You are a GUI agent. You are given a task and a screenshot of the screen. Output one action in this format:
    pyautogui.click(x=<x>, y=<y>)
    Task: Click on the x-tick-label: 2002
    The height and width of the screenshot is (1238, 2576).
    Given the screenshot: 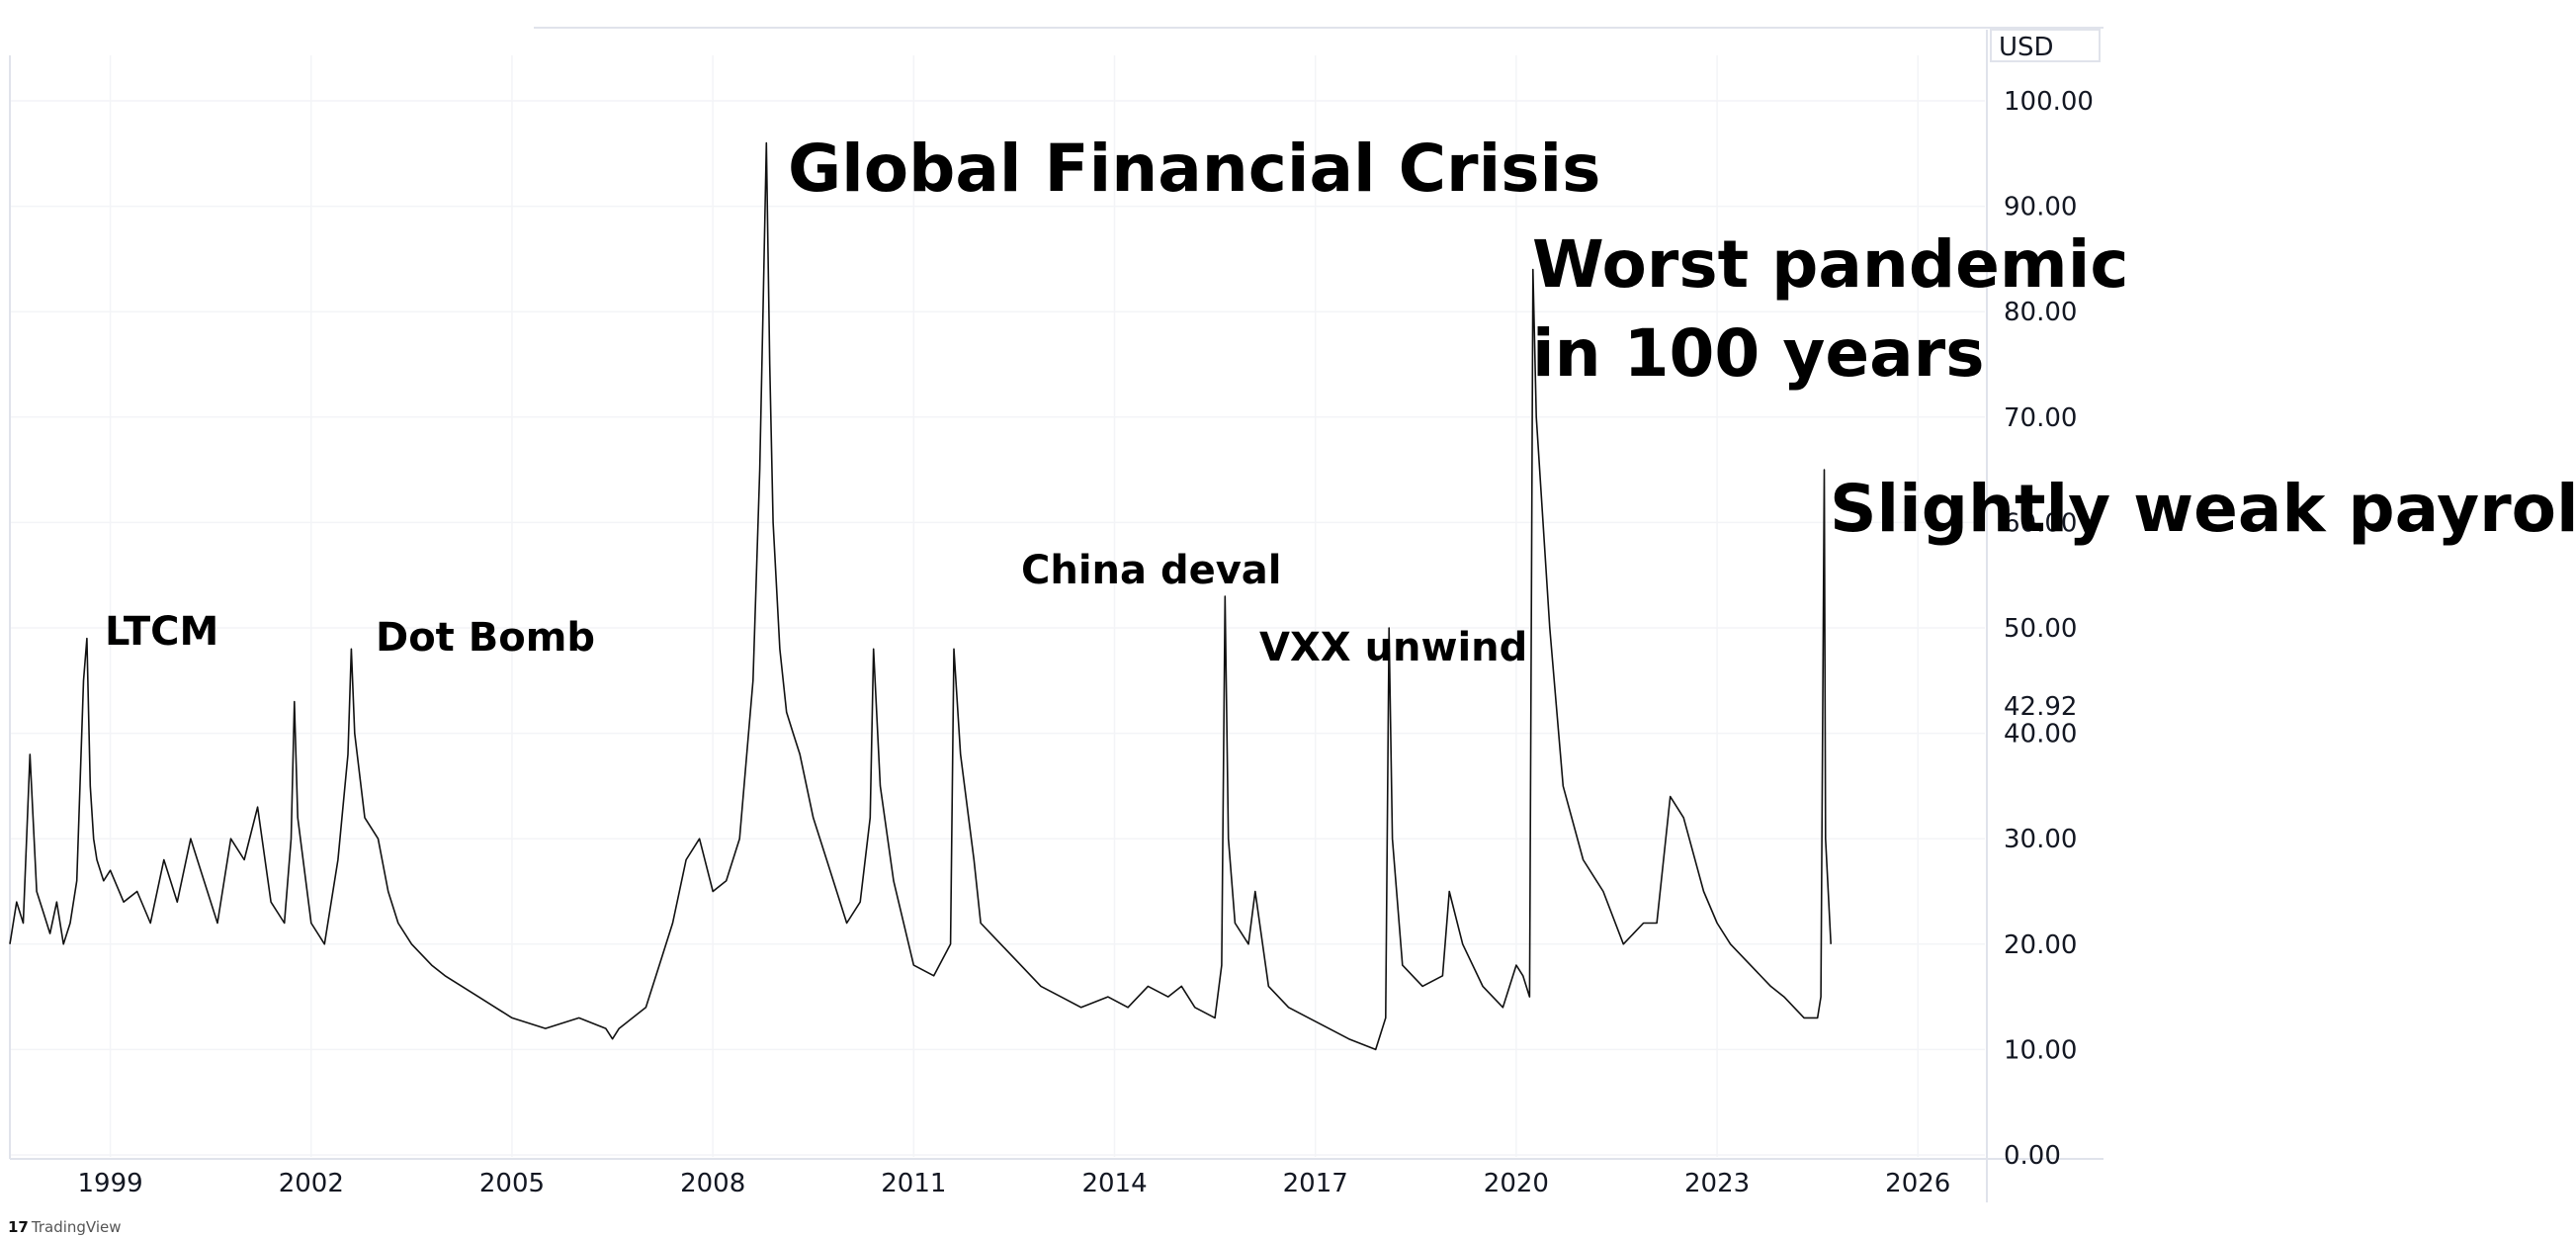 What is the action you would take?
    pyautogui.click(x=311, y=1183)
    